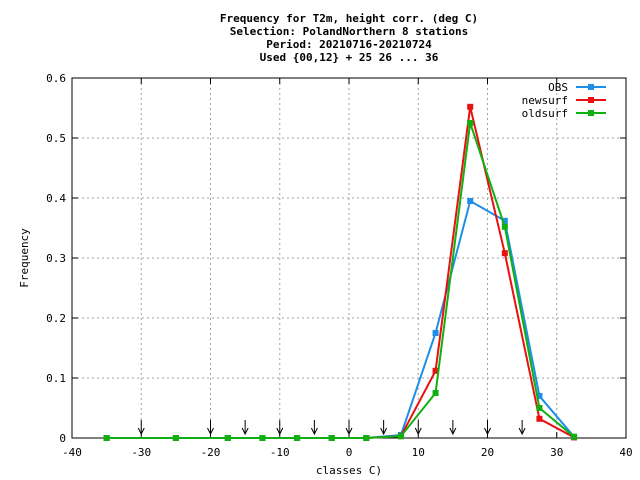 This screenshot has width=640, height=480. I want to click on title-line-0: Frequency for T2m, height corr. (deg C), so click(349, 18).